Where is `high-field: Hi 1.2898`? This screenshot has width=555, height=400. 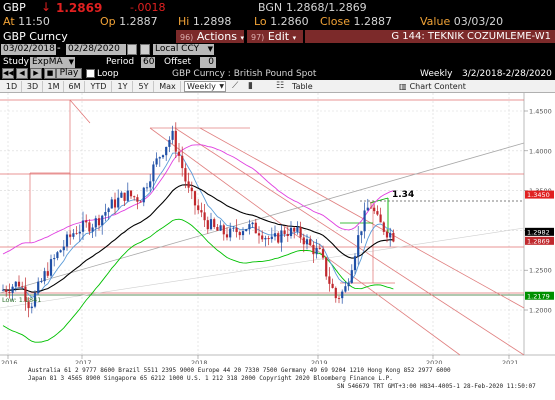 high-field: Hi 1.2898 is located at coordinates (204, 21).